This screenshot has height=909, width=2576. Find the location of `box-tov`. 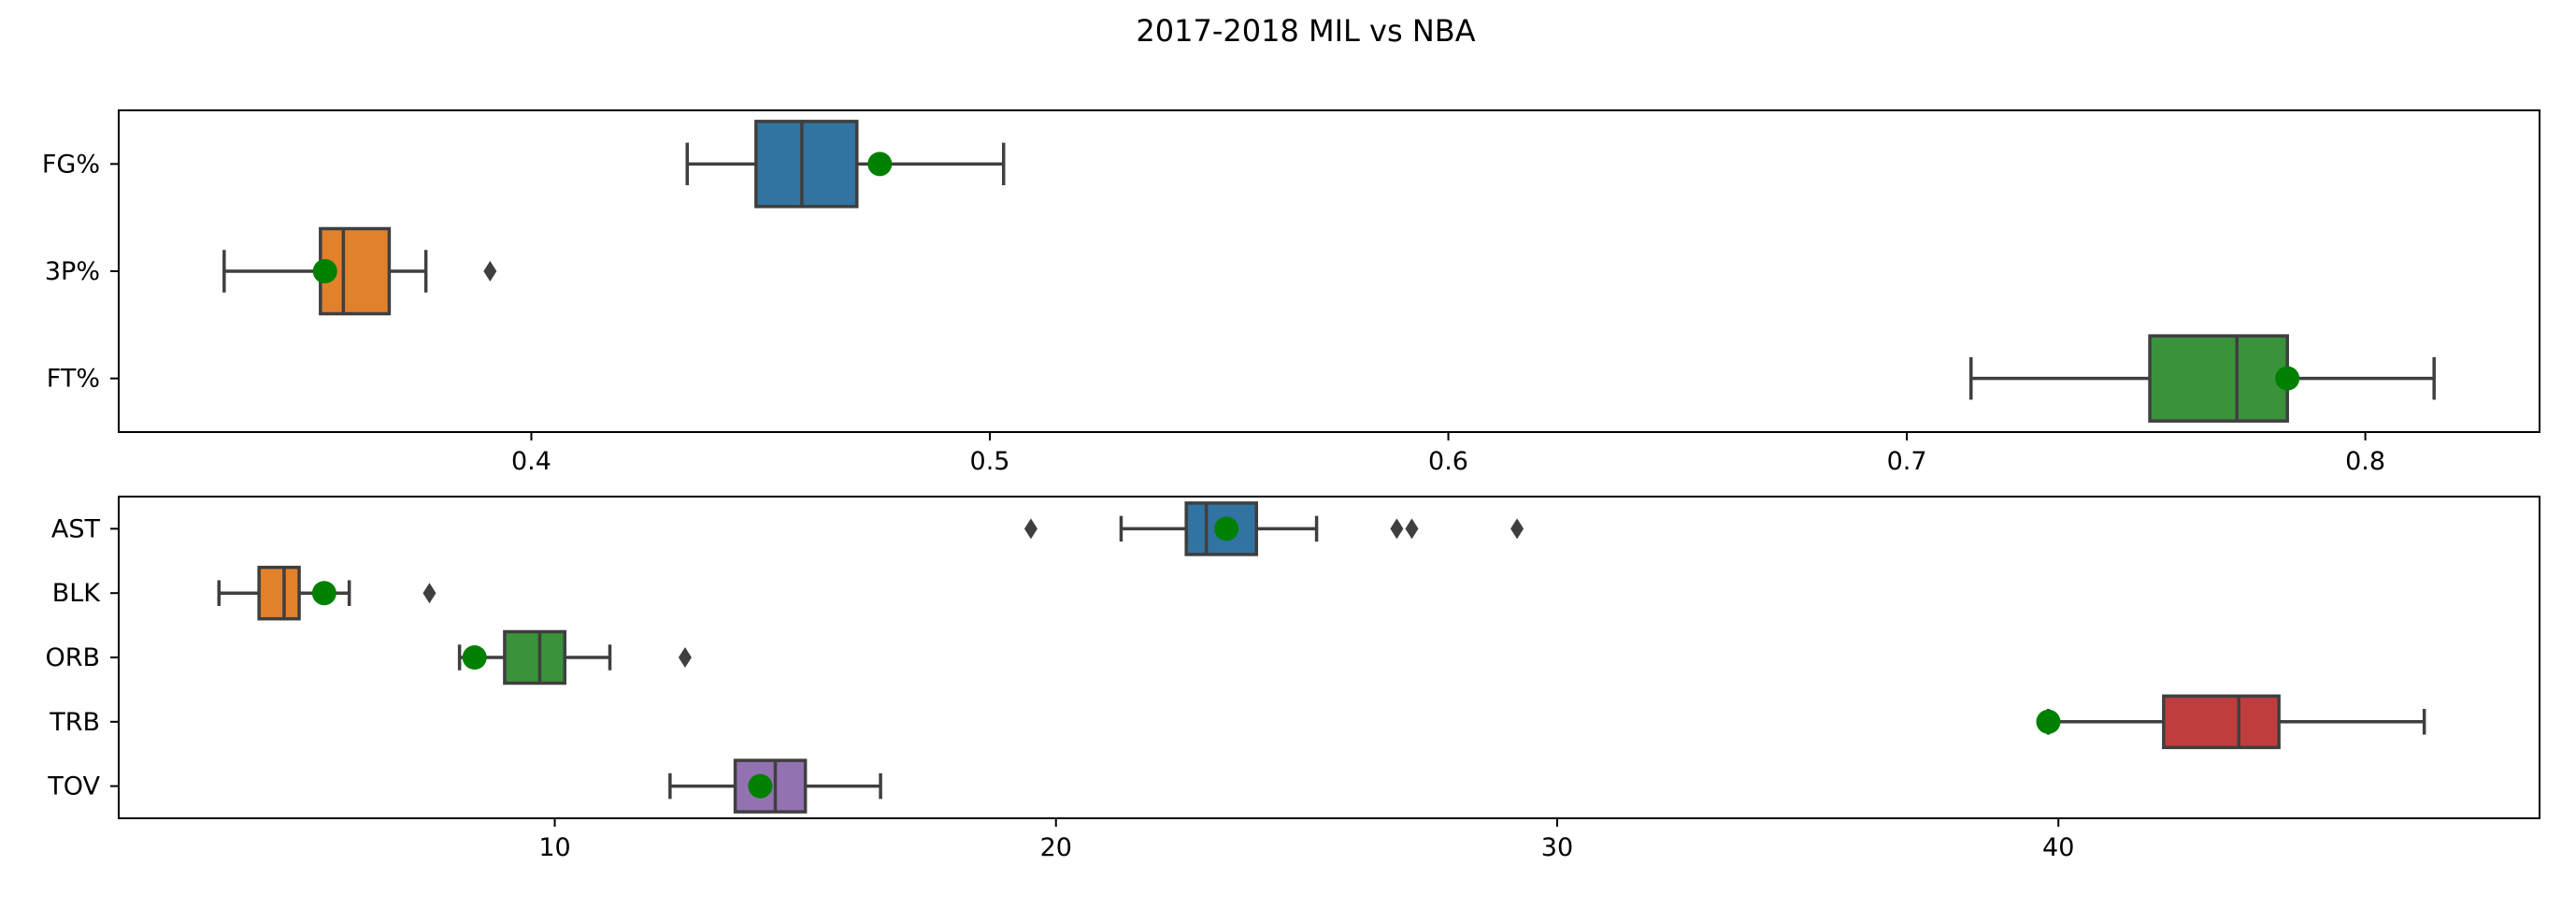

box-tov is located at coordinates (770, 786).